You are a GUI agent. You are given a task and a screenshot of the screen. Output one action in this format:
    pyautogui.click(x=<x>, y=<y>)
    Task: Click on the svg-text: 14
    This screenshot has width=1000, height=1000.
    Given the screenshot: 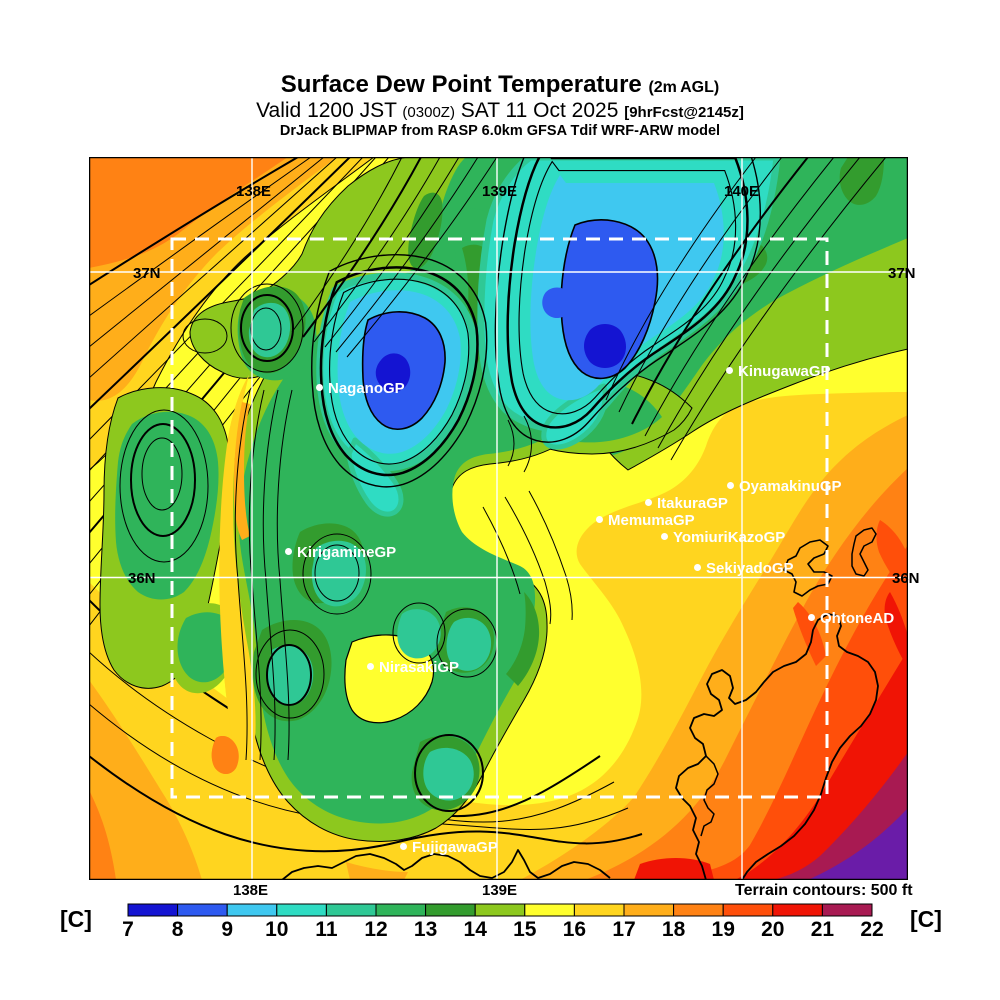 What is the action you would take?
    pyautogui.click(x=476, y=929)
    